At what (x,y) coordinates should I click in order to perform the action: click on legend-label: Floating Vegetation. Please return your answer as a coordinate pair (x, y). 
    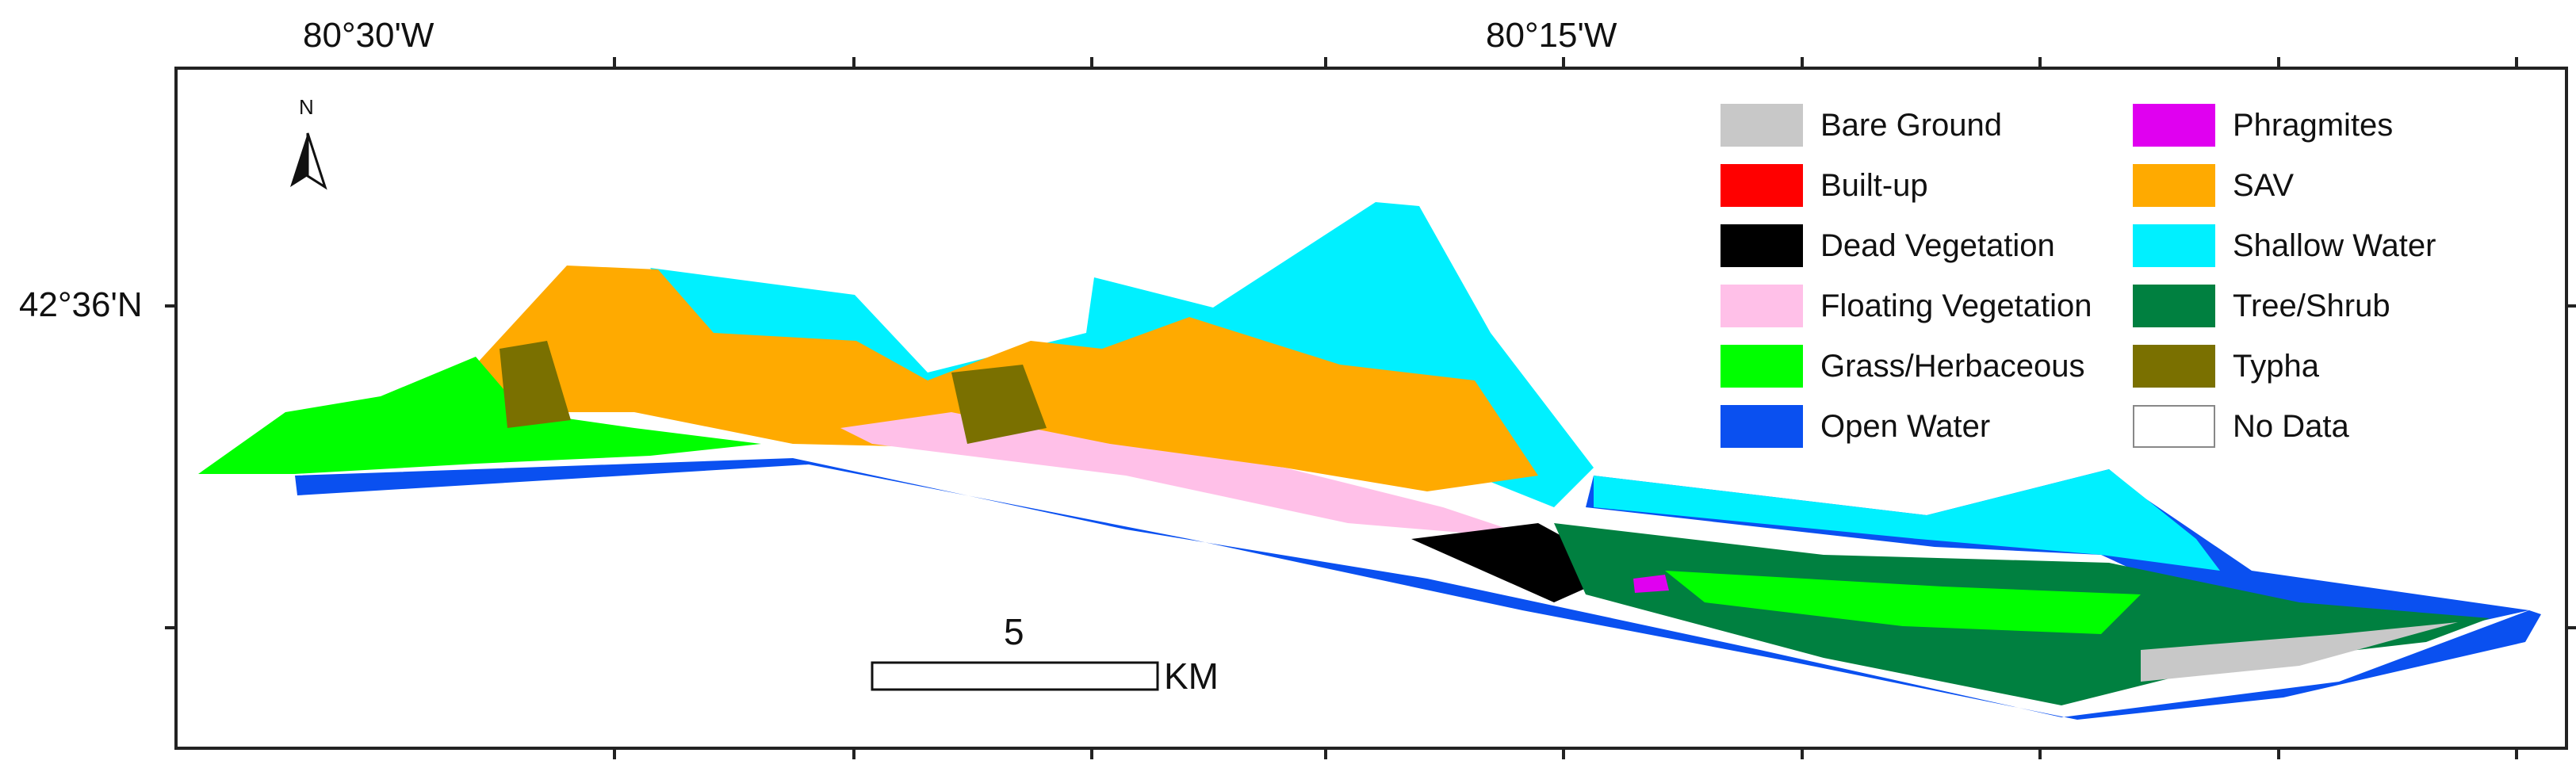
    Looking at the image, I should click on (1956, 305).